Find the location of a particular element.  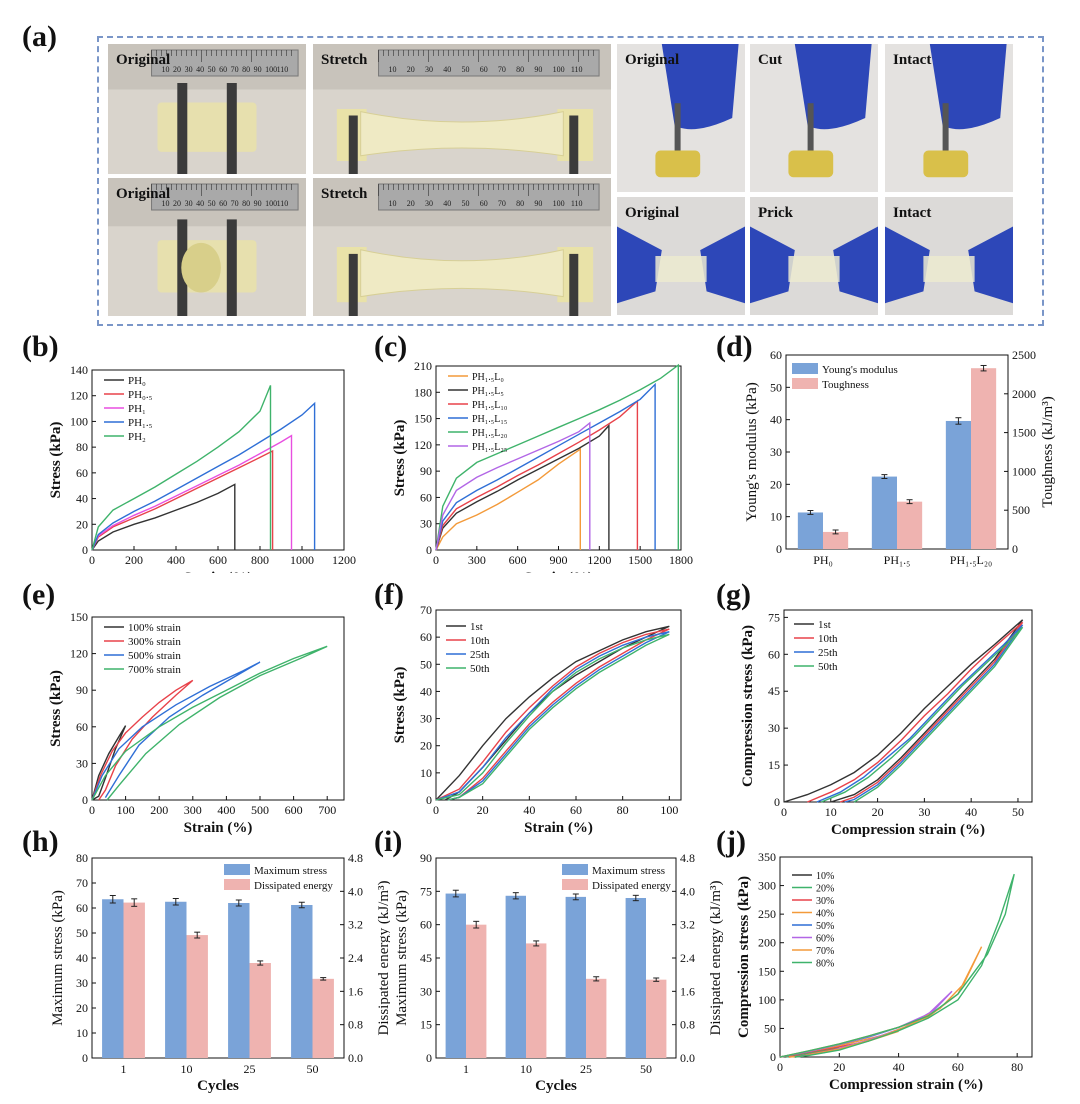

x-tick-label: 600 is located at coordinates (218, 560).